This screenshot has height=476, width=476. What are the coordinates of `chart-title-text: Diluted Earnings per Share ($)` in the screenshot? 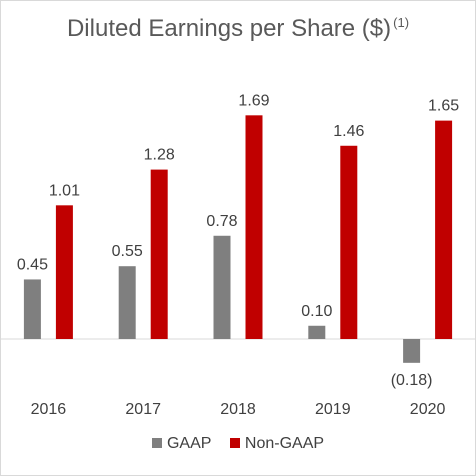 It's located at (229, 28).